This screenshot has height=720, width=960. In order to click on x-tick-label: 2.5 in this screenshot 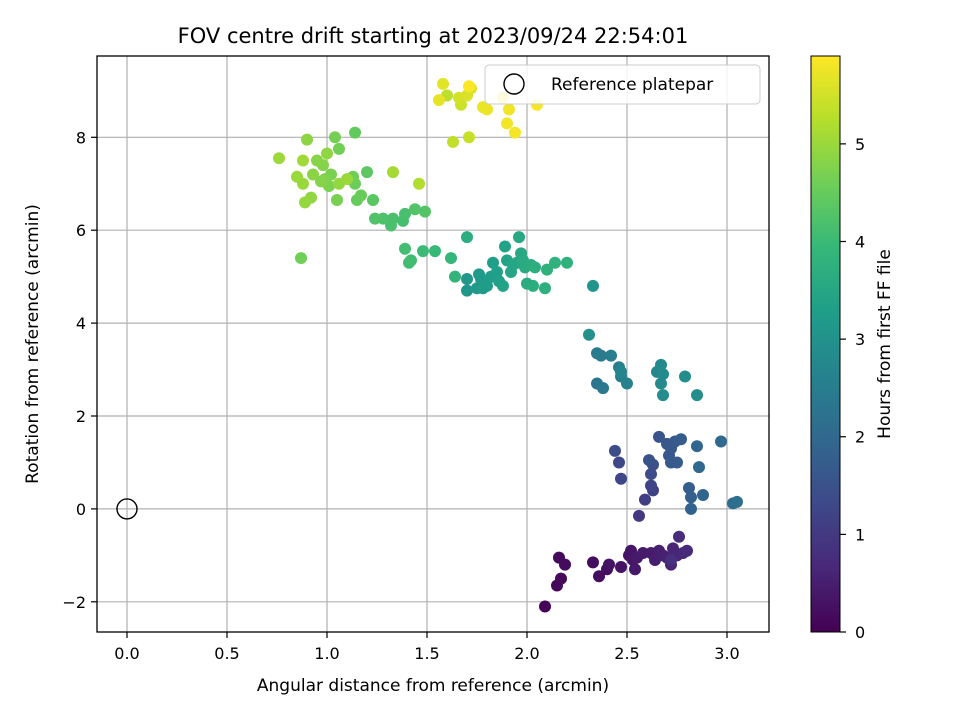, I will do `click(626, 653)`.